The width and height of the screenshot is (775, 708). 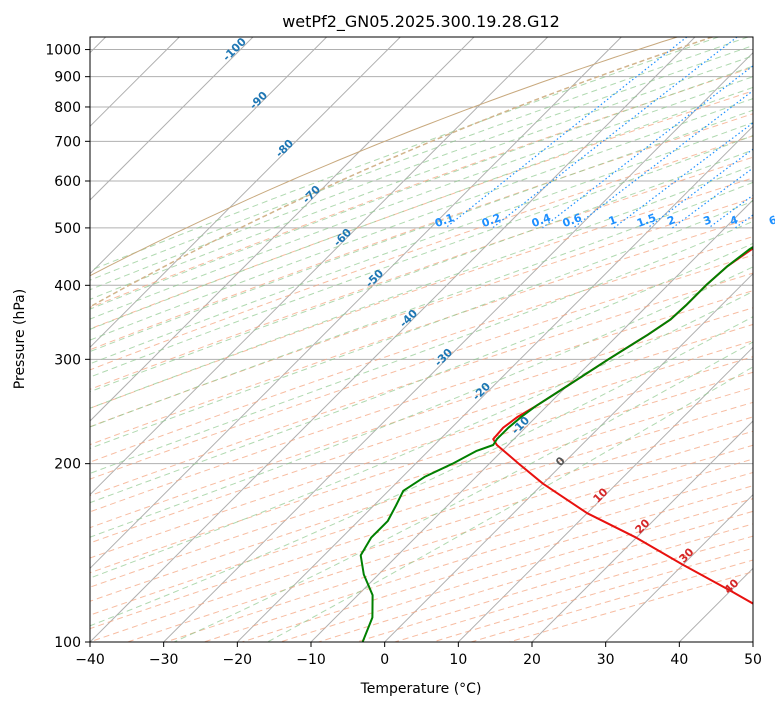 I want to click on y-tick-label: 900, so click(x=67, y=78).